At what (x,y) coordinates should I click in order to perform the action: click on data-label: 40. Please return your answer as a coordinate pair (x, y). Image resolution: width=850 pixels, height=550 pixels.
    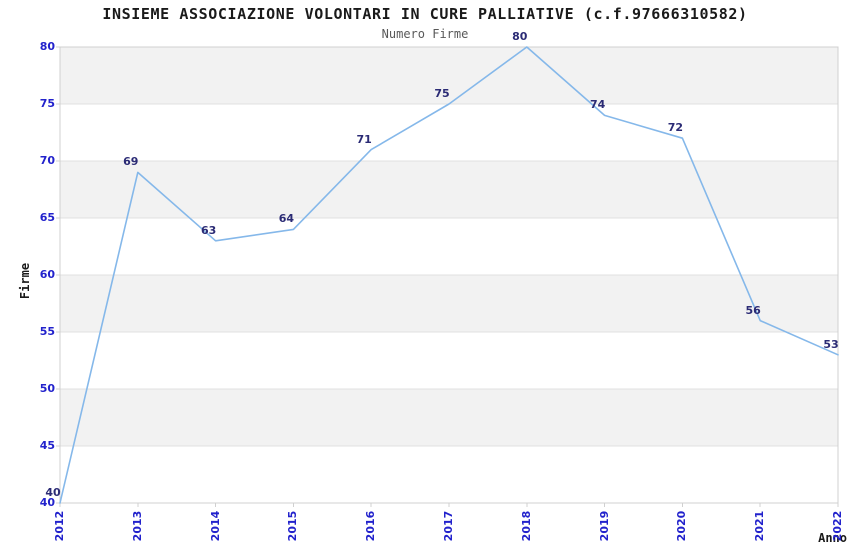
    Looking at the image, I should click on (53, 492).